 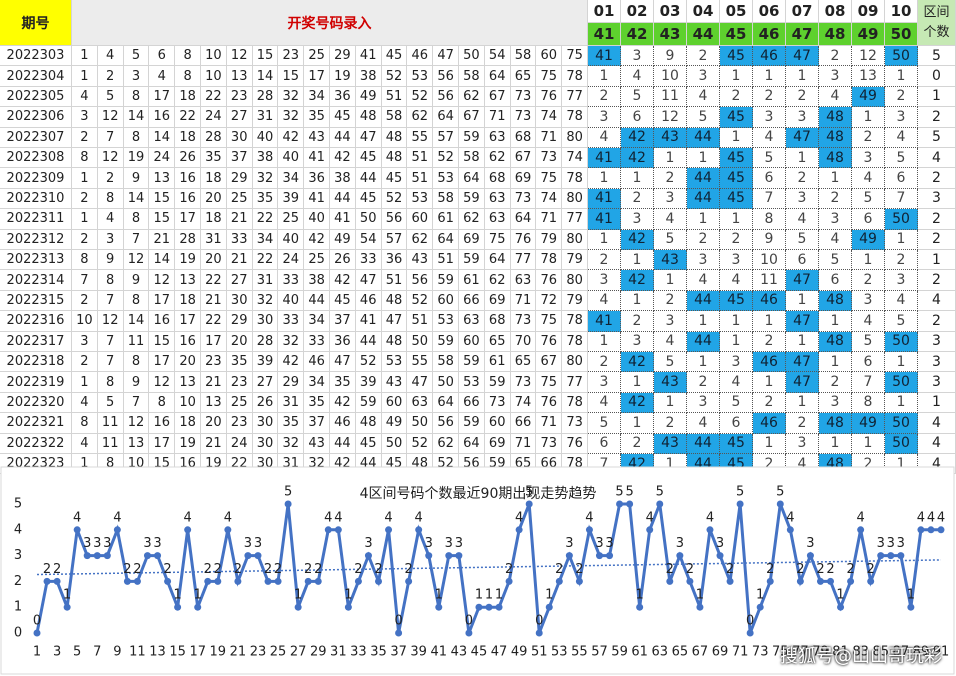 I want to click on y-tick-label: 5, so click(x=18, y=504).